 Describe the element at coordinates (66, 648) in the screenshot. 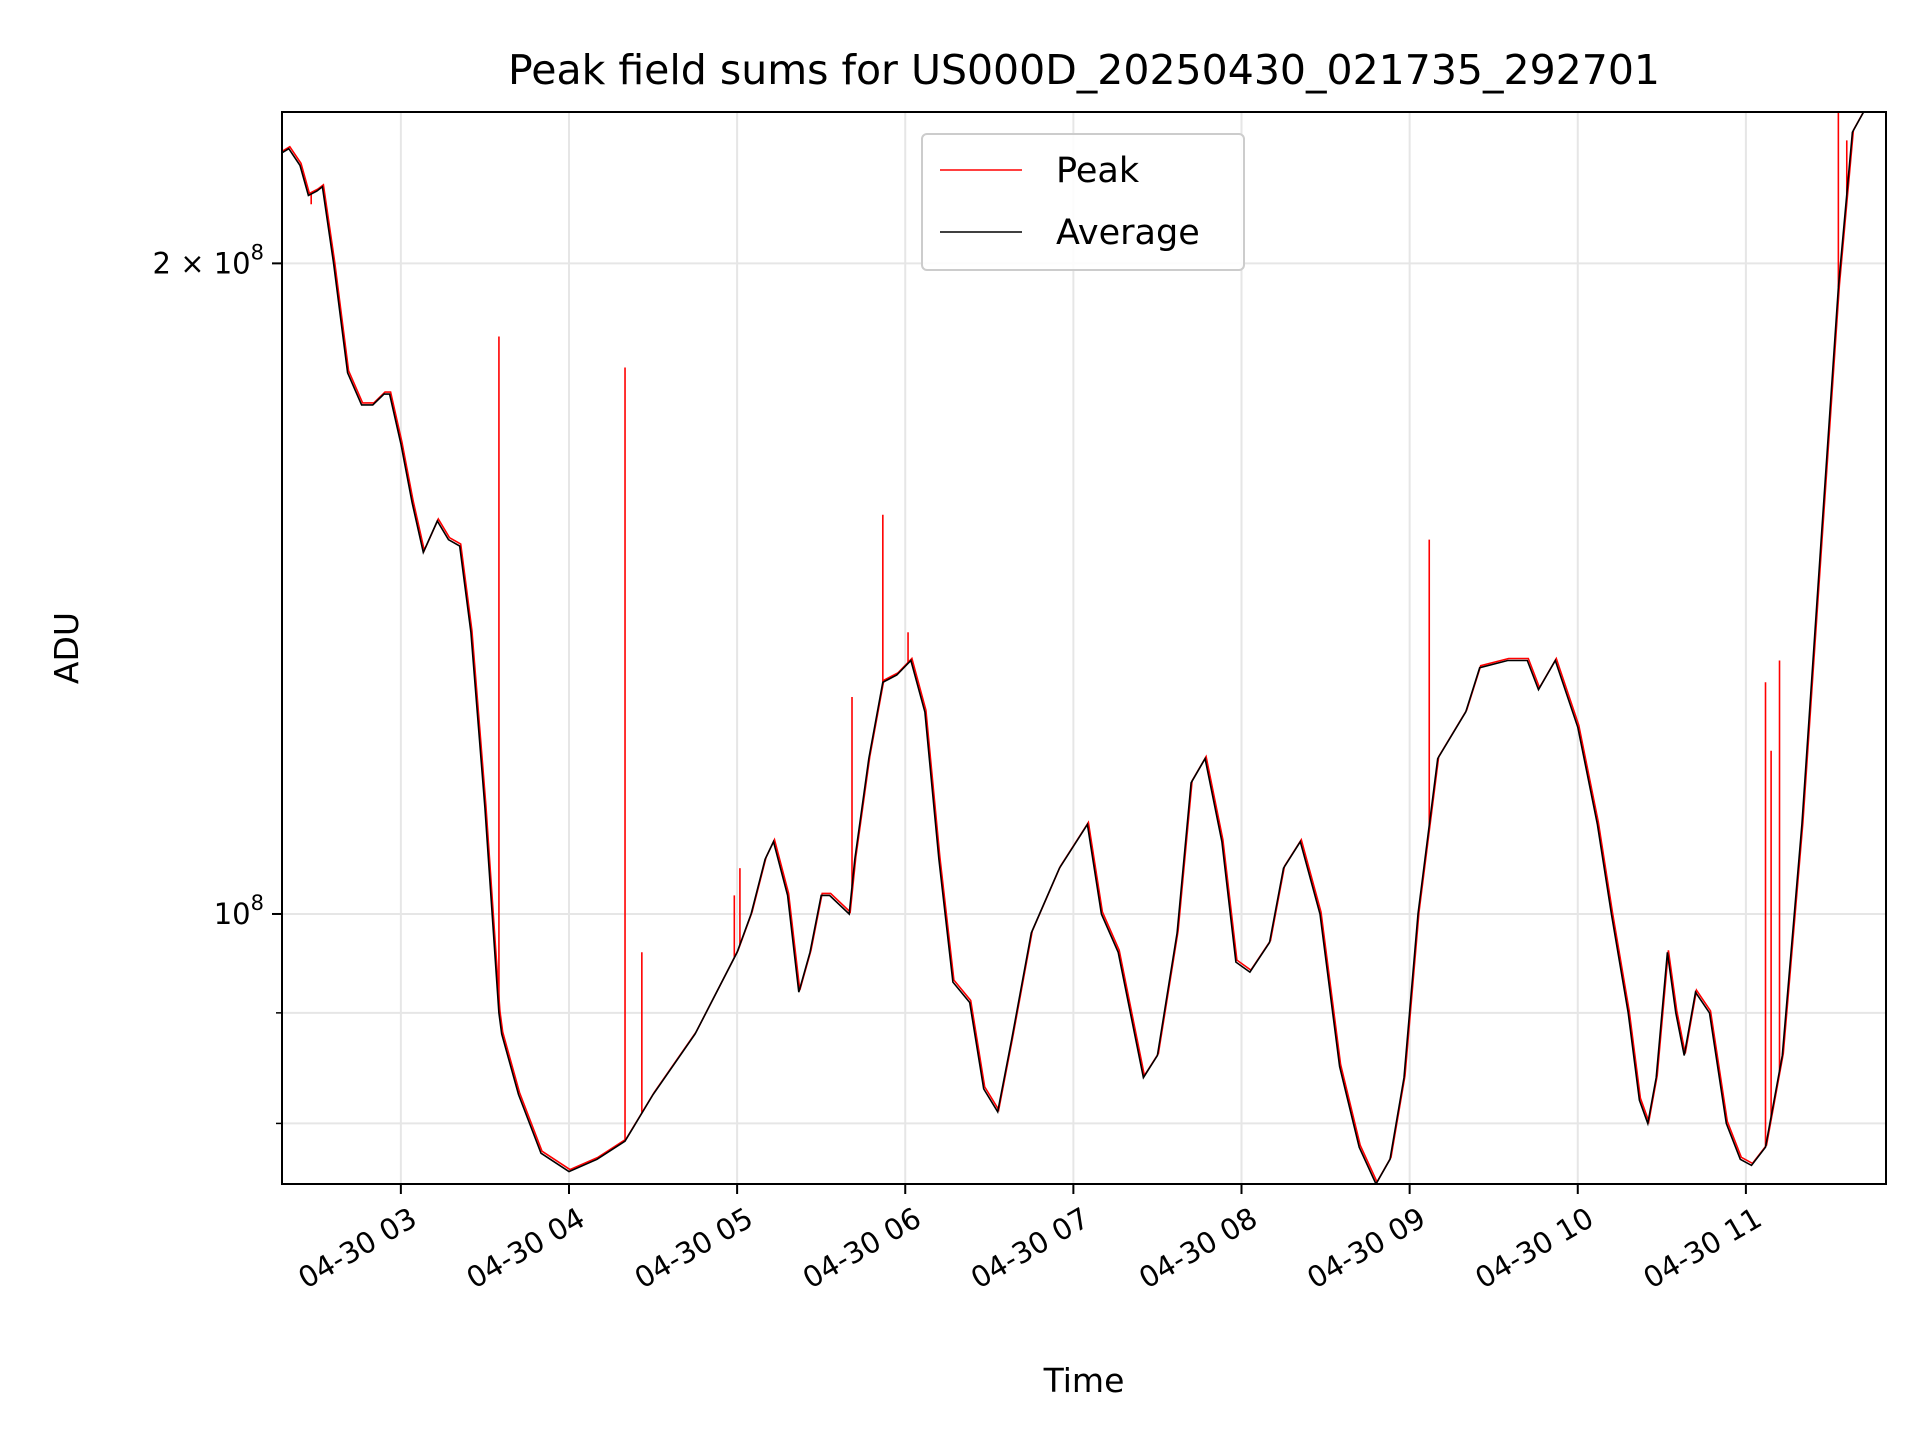

I see `y-axis-title: ADU` at that location.